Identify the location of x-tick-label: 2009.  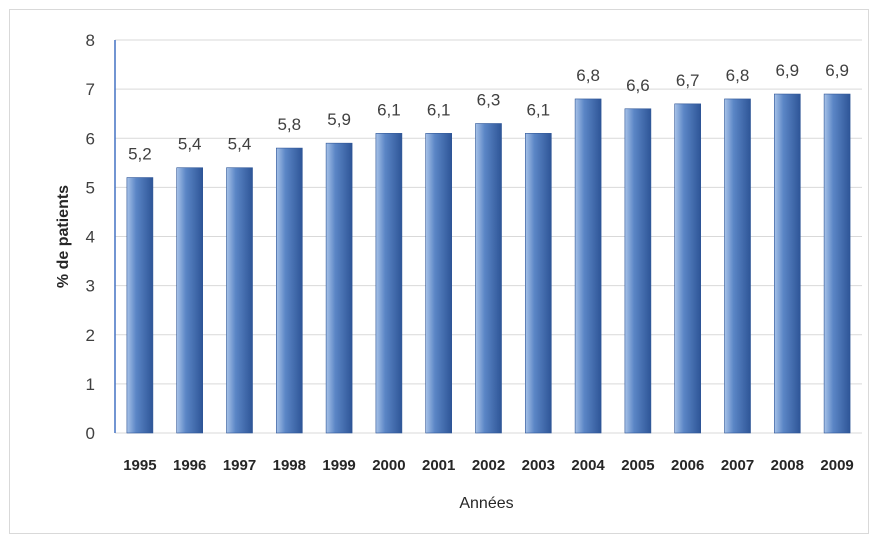
(836, 465).